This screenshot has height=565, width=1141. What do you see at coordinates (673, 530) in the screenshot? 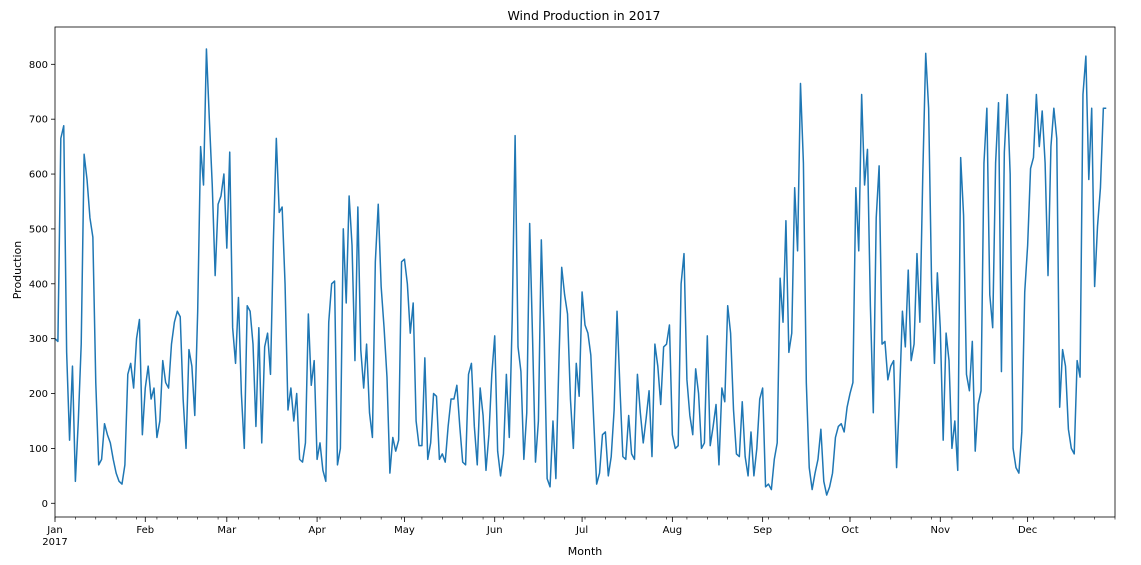
I see `x-tick-label: Aug` at bounding box center [673, 530].